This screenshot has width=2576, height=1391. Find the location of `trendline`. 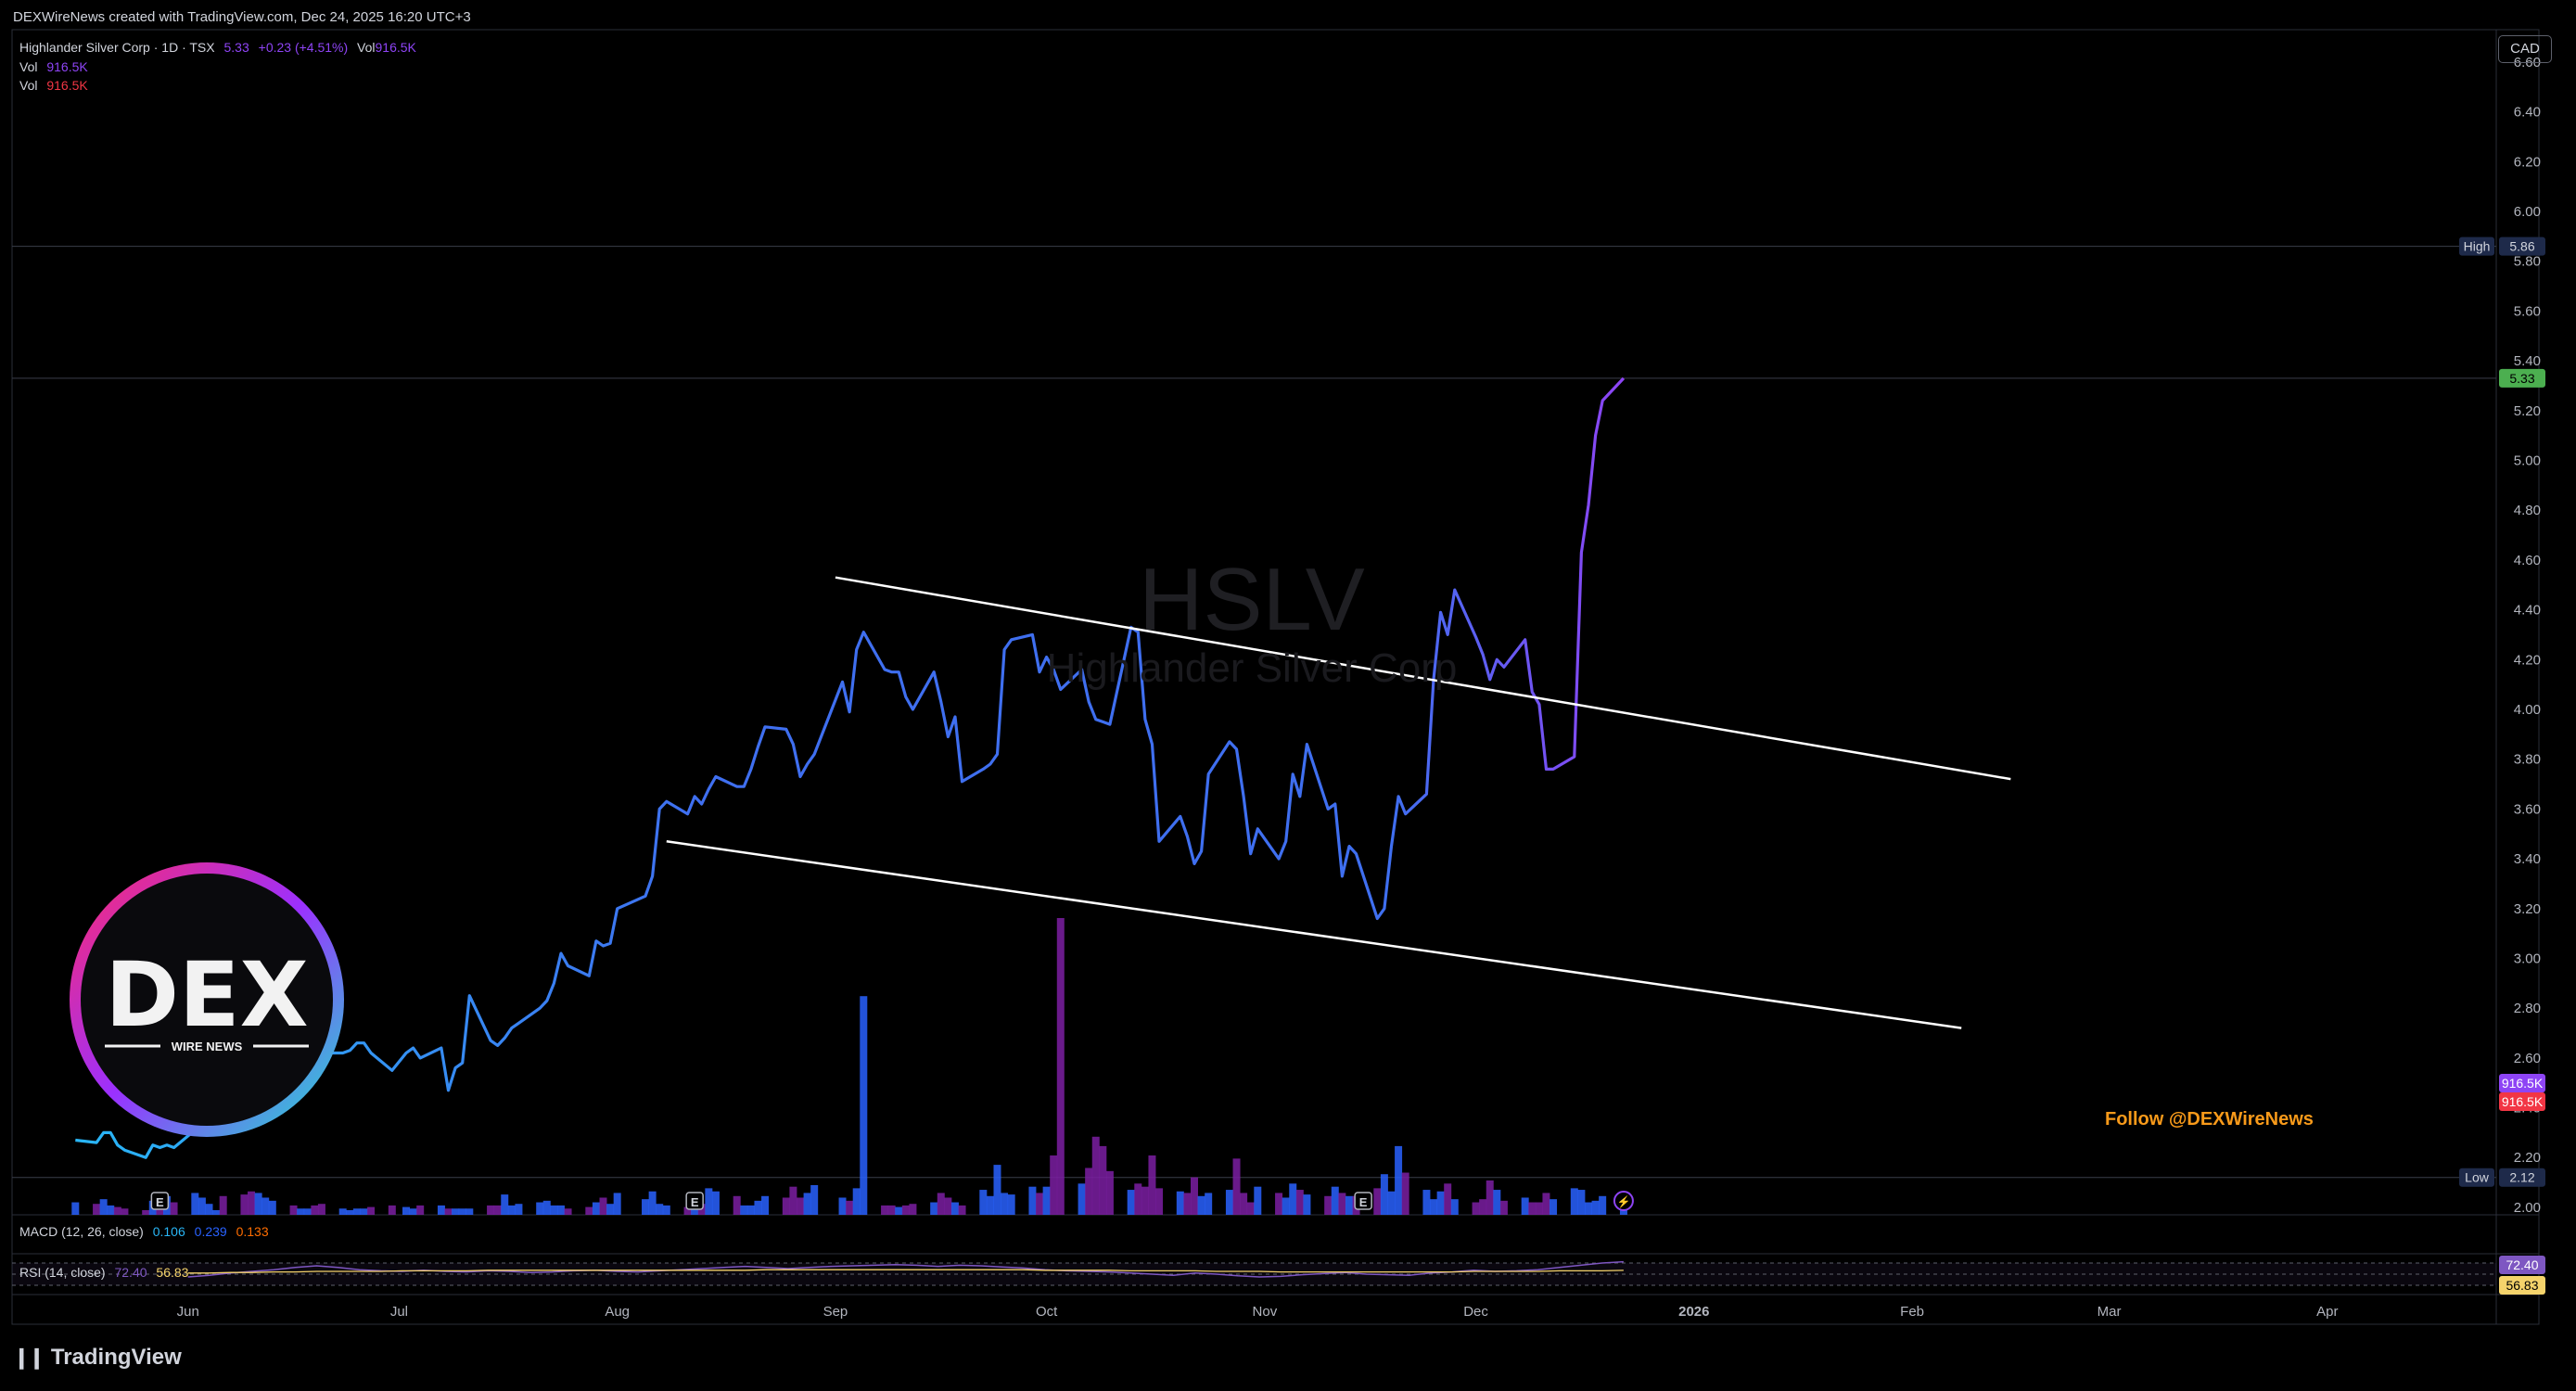

trendline is located at coordinates (1314, 934).